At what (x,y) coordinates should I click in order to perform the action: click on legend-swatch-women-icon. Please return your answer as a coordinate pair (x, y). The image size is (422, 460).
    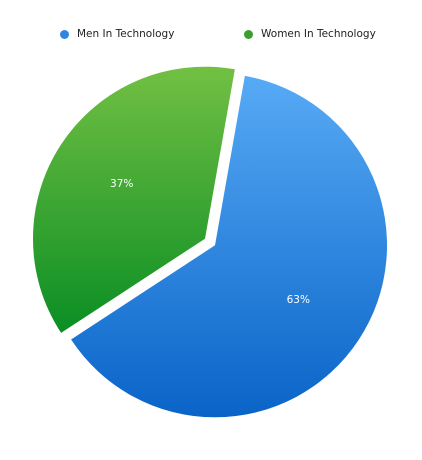
    Looking at the image, I should click on (248, 34).